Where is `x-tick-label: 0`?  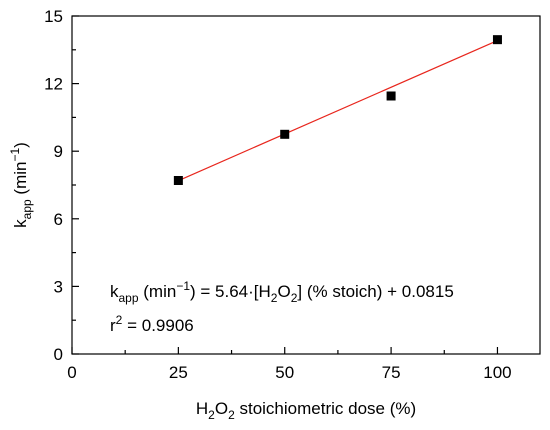 x-tick-label: 0 is located at coordinates (71, 372).